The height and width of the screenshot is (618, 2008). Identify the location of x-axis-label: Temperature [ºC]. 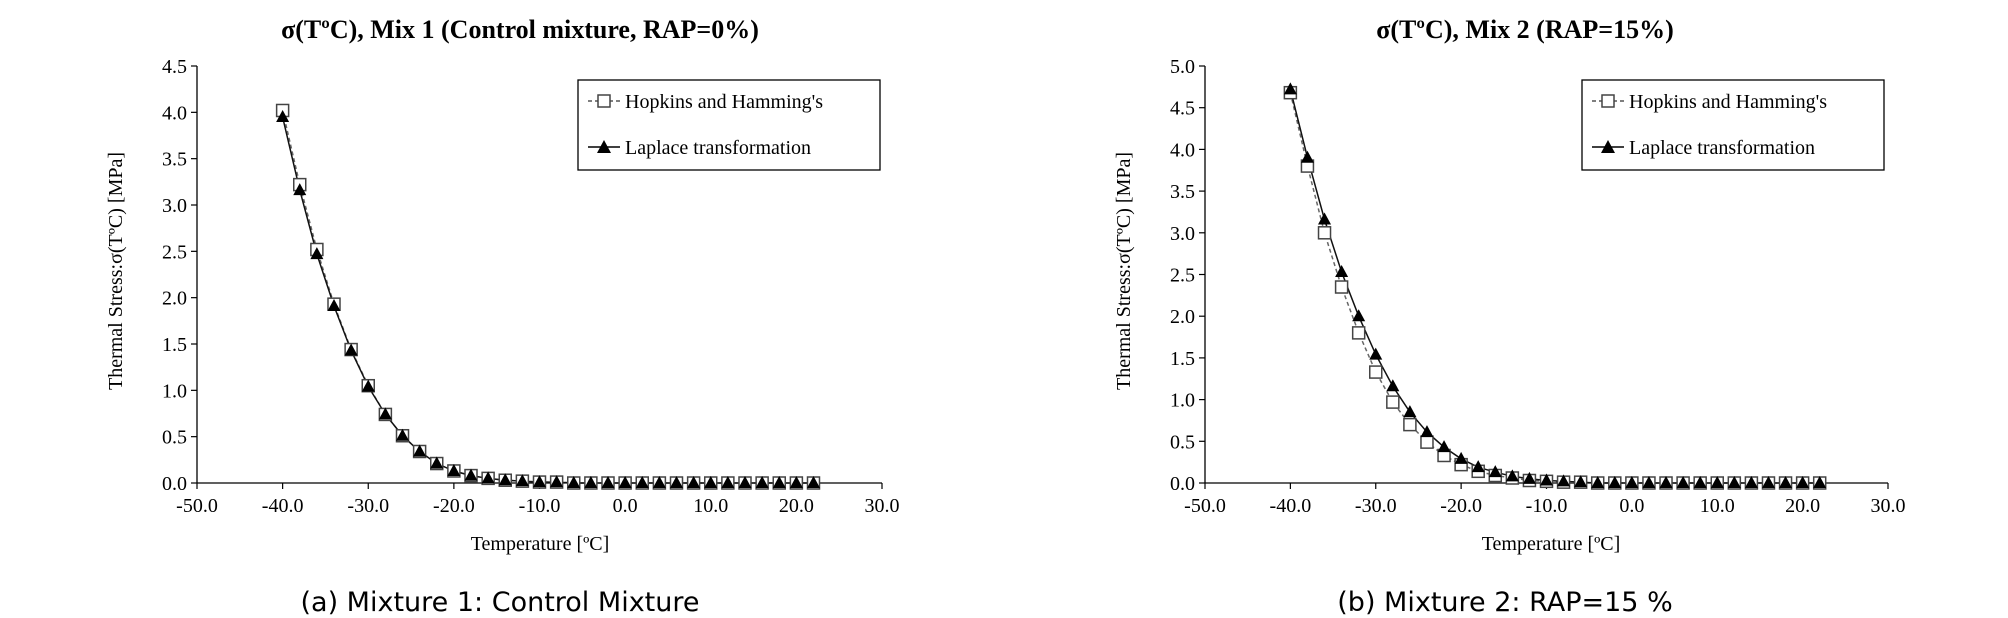
(540, 544).